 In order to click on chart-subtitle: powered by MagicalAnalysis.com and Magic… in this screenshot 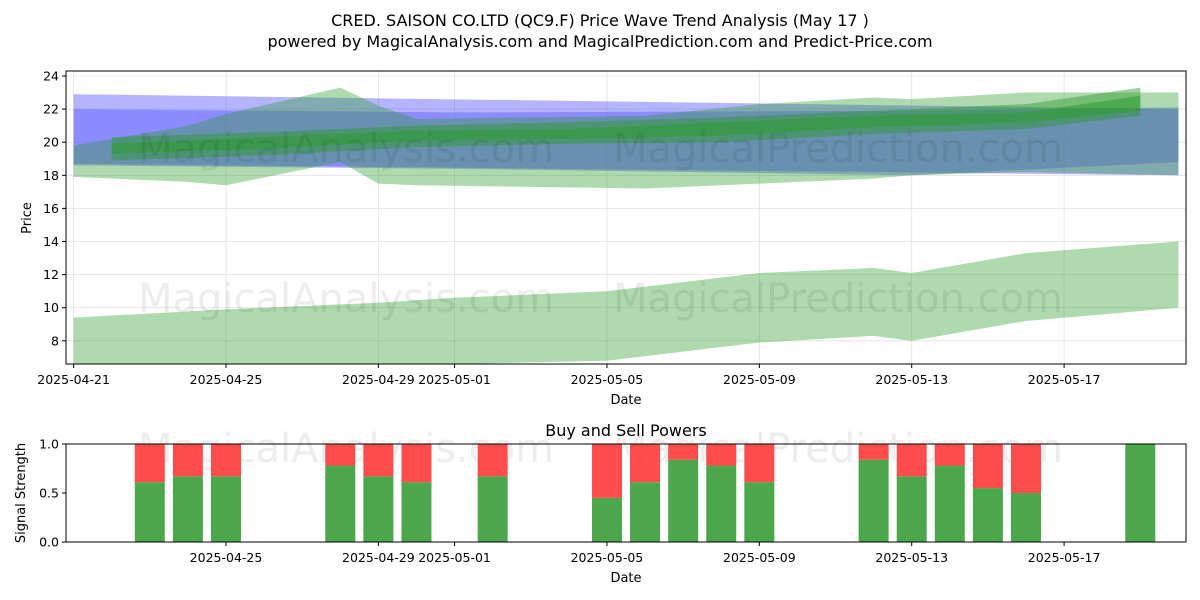, I will do `click(599, 41)`.